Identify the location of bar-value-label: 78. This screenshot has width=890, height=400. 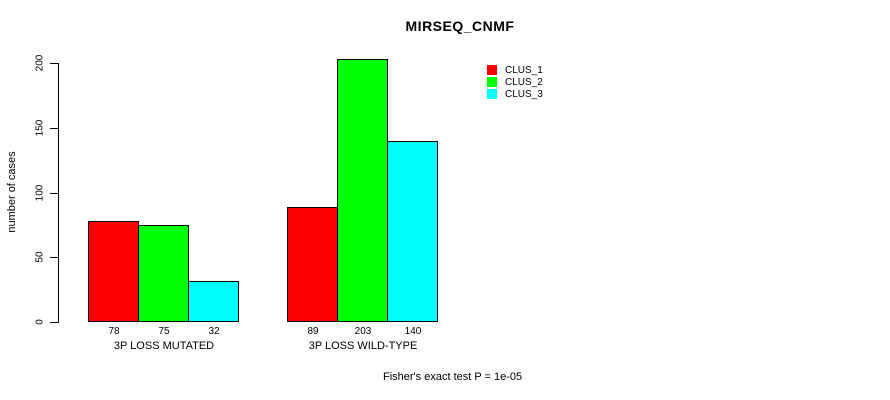
(114, 331).